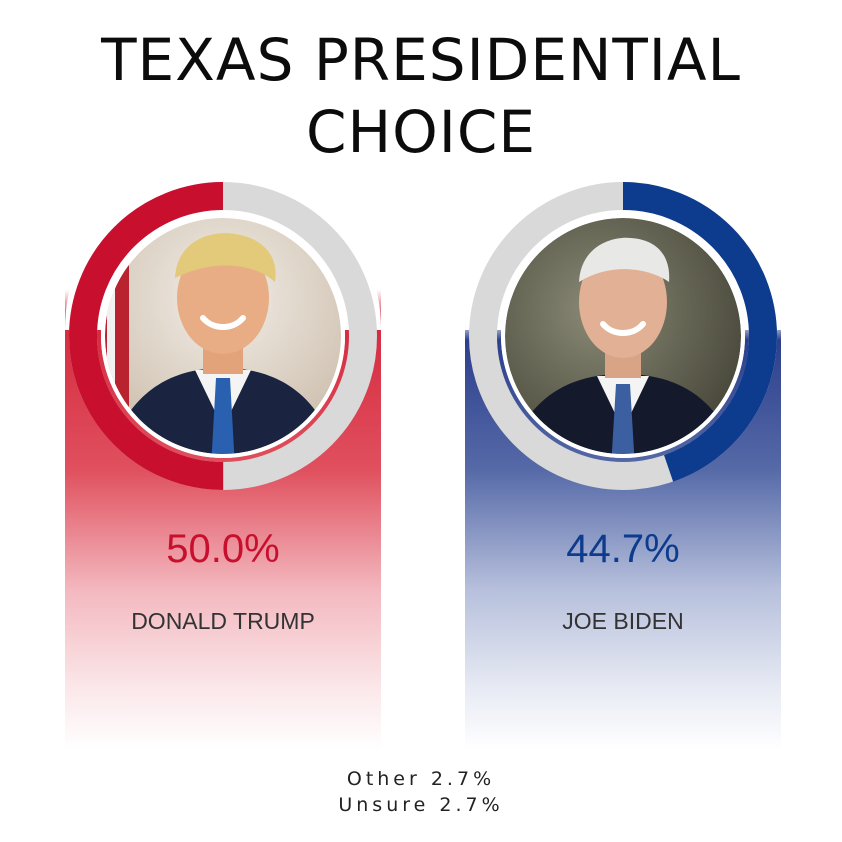 The width and height of the screenshot is (842, 842). I want to click on portrait-biden, so click(623, 336).